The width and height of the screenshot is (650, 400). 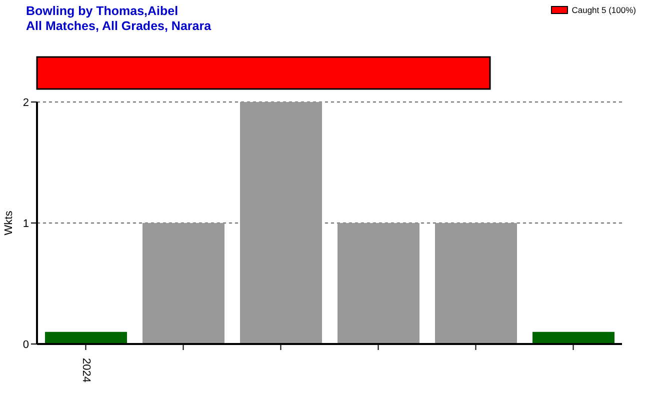 What do you see at coordinates (25, 344) in the screenshot?
I see `y-tick-label: 0` at bounding box center [25, 344].